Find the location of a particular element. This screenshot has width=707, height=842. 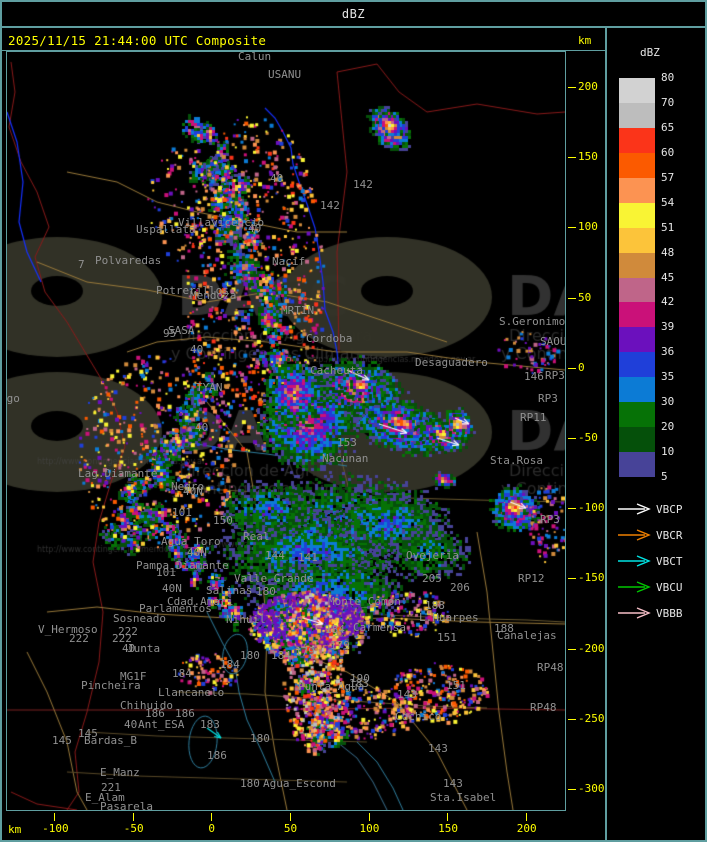

colorbar-tick-42: 42 is located at coordinates (668, 302).